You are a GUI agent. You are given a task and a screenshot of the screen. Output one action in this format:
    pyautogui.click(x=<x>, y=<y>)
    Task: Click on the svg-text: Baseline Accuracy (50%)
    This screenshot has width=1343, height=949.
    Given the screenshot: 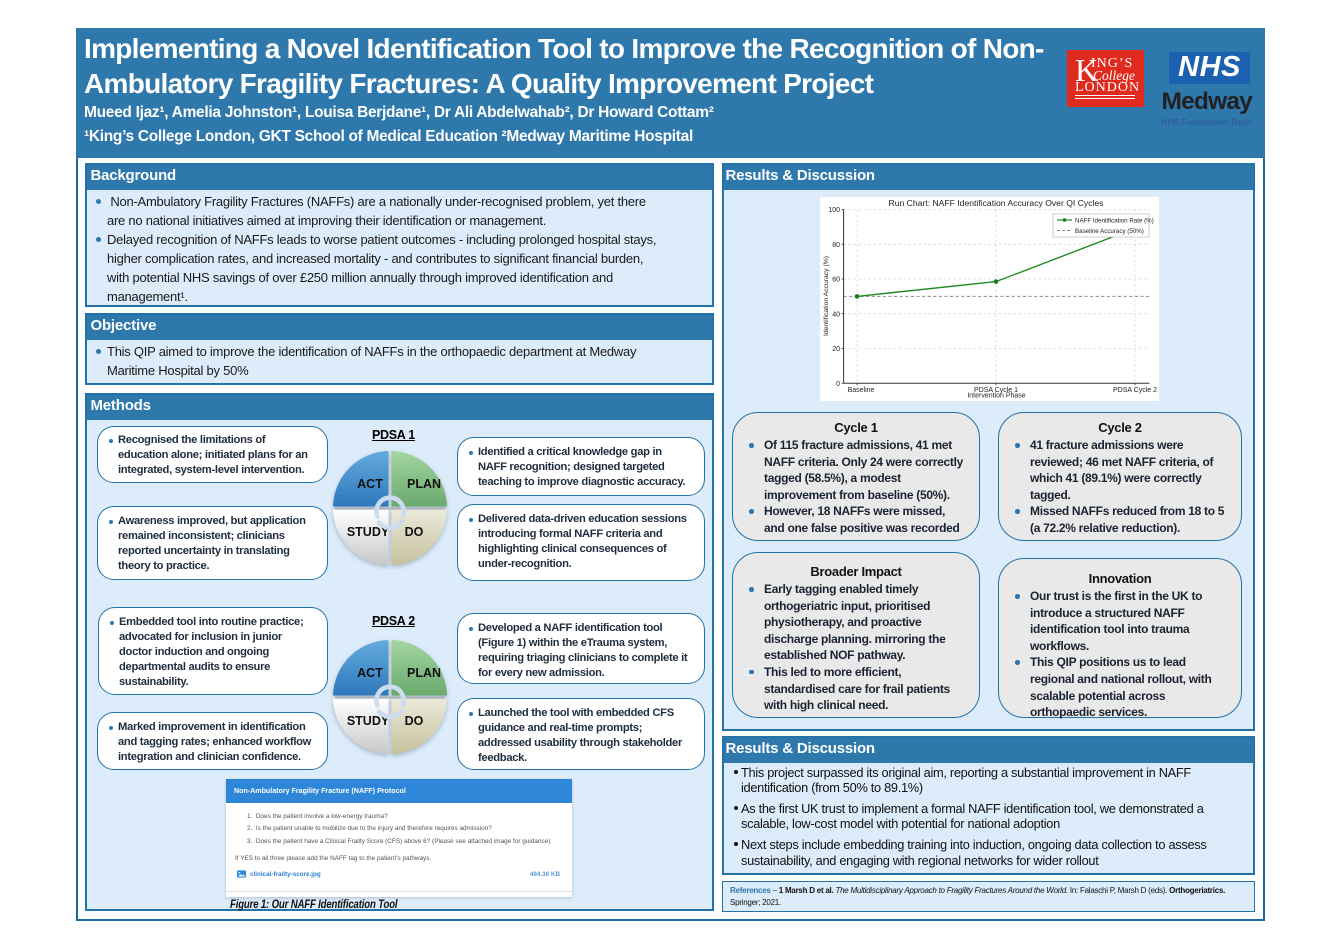 What is the action you would take?
    pyautogui.click(x=1109, y=231)
    